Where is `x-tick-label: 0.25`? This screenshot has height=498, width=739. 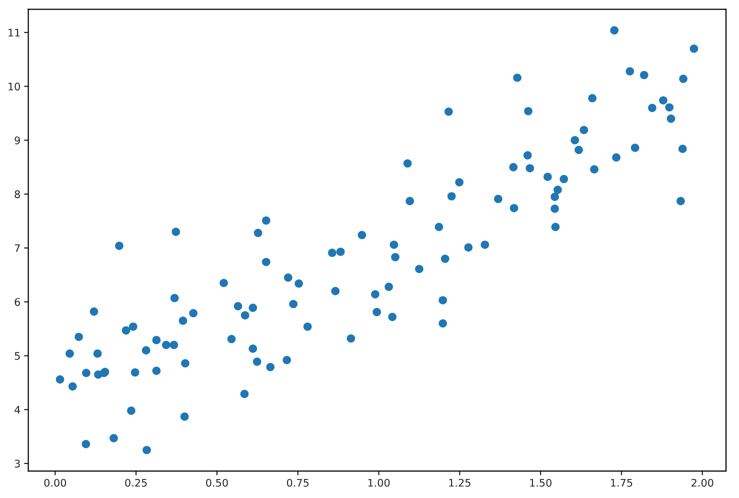 x-tick-label: 0.25 is located at coordinates (136, 482).